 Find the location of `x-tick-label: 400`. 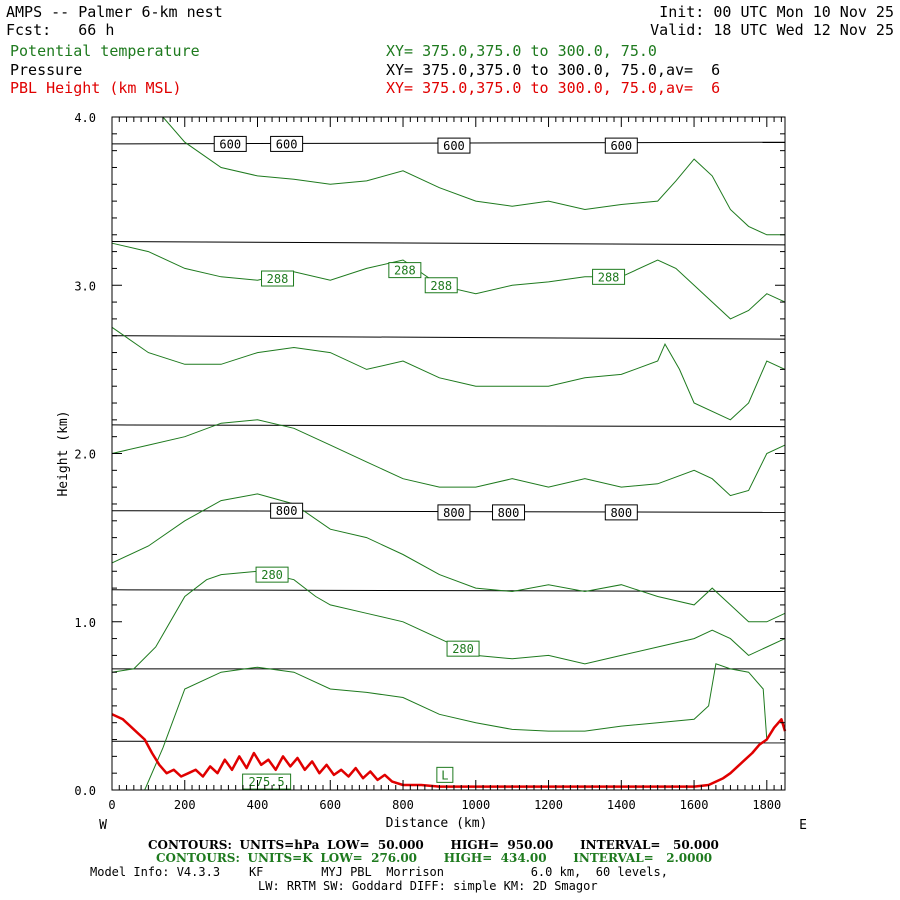

x-tick-label: 400 is located at coordinates (258, 805).